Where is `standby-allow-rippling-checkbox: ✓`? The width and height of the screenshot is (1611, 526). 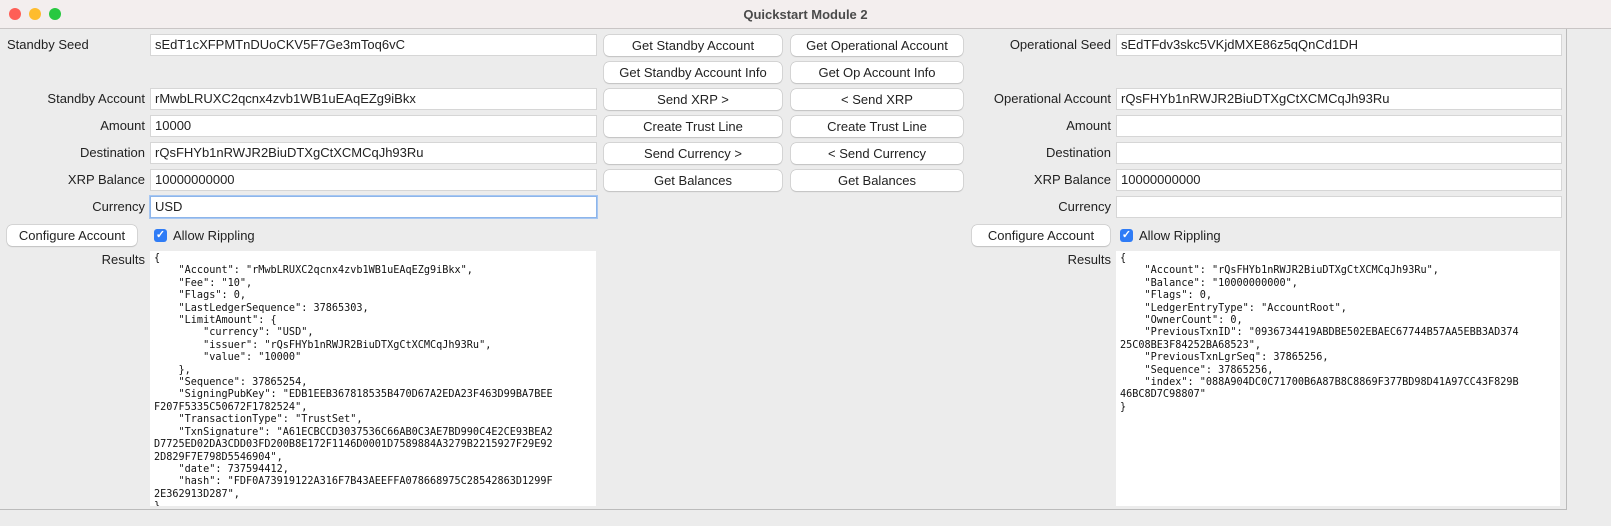
standby-allow-rippling-checkbox: ✓ is located at coordinates (160, 235).